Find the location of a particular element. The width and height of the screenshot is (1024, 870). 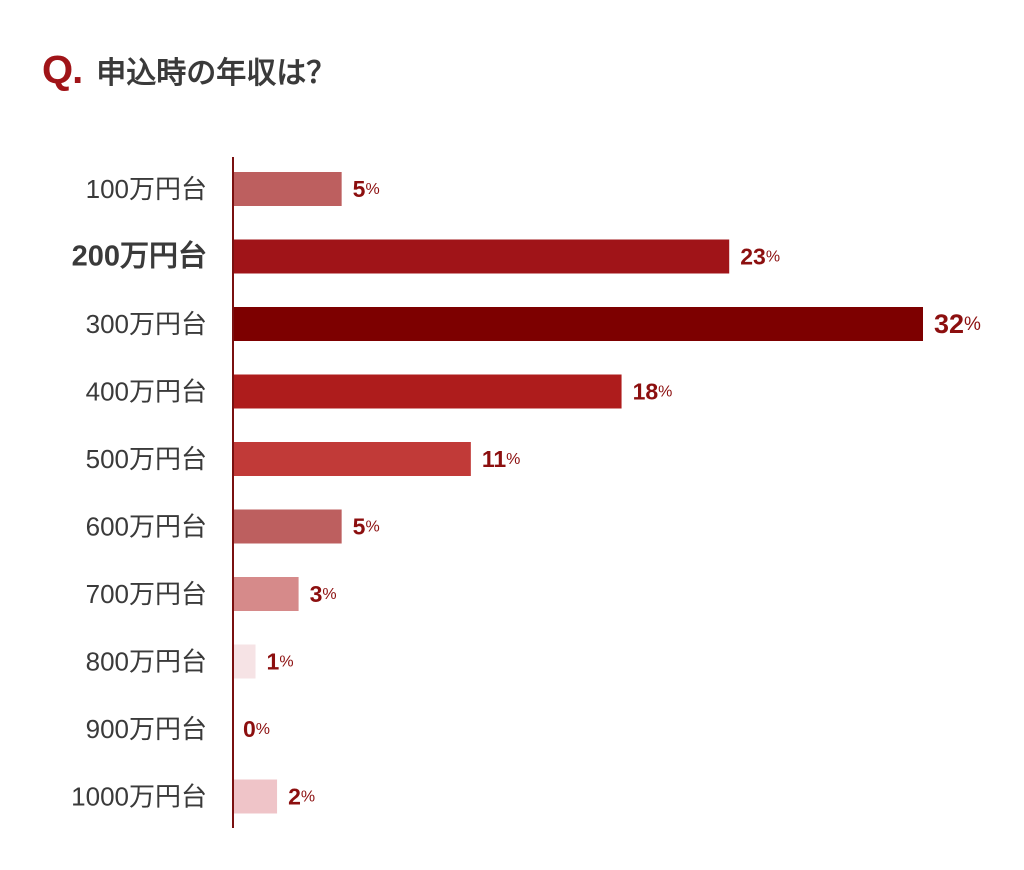

value-label: 3% is located at coordinates (323, 594).